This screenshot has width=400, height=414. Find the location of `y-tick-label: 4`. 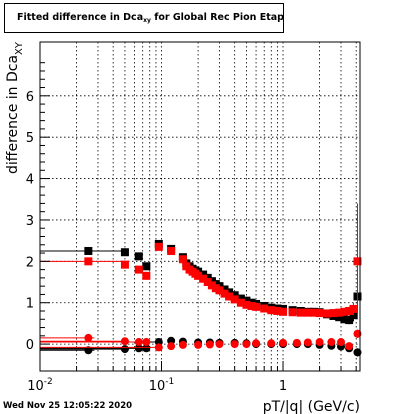

y-tick-label: 4 is located at coordinates (30, 180).